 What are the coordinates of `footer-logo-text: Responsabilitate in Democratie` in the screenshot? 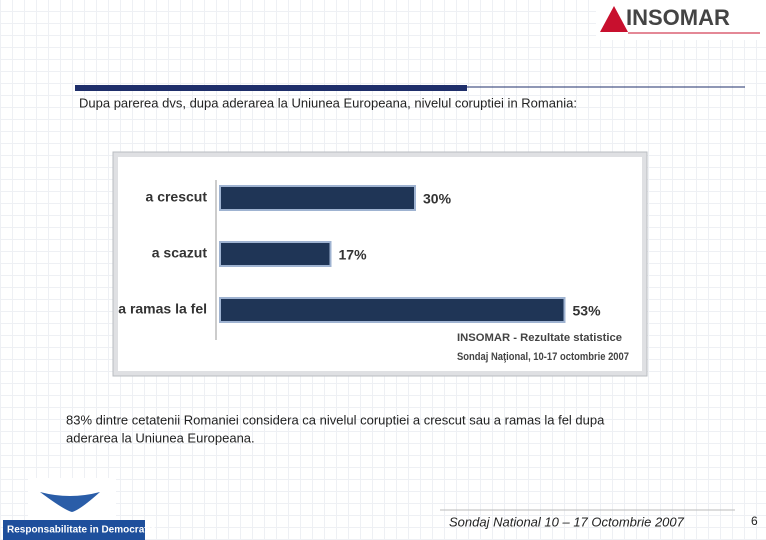 It's located at (81, 530).